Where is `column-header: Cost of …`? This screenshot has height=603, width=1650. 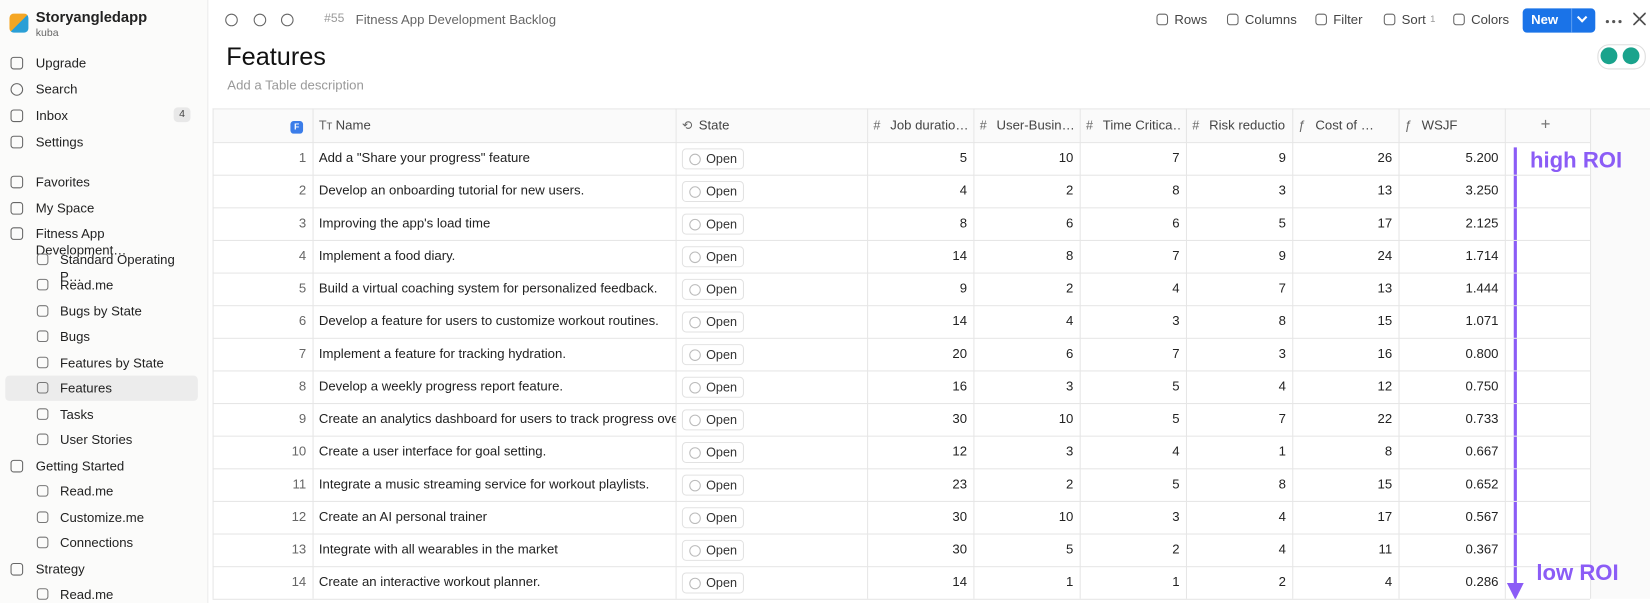
column-header: Cost of … is located at coordinates (1353, 125).